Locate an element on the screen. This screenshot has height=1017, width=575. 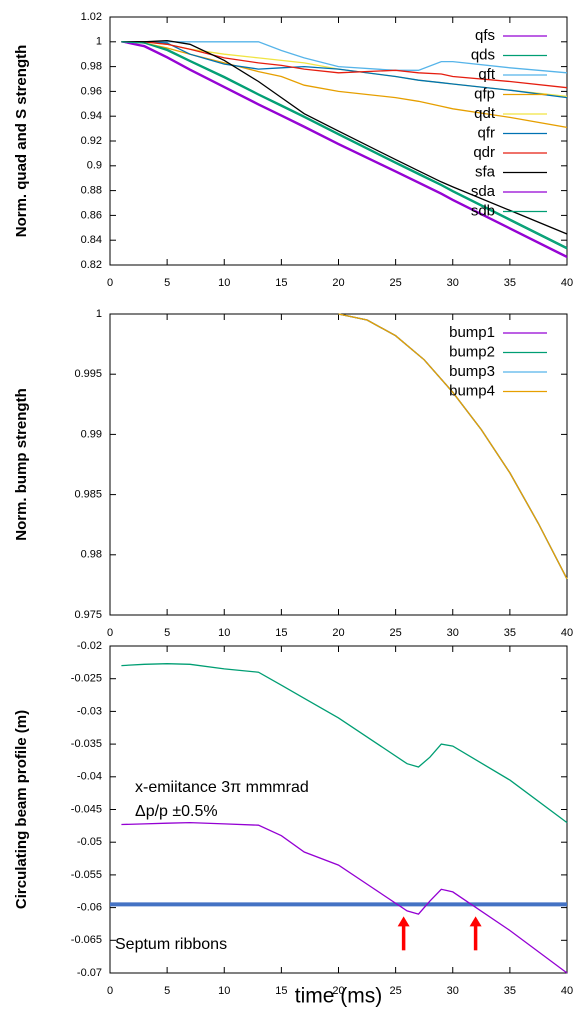
y-tick-label: -0.07 is located at coordinates (89, 973).